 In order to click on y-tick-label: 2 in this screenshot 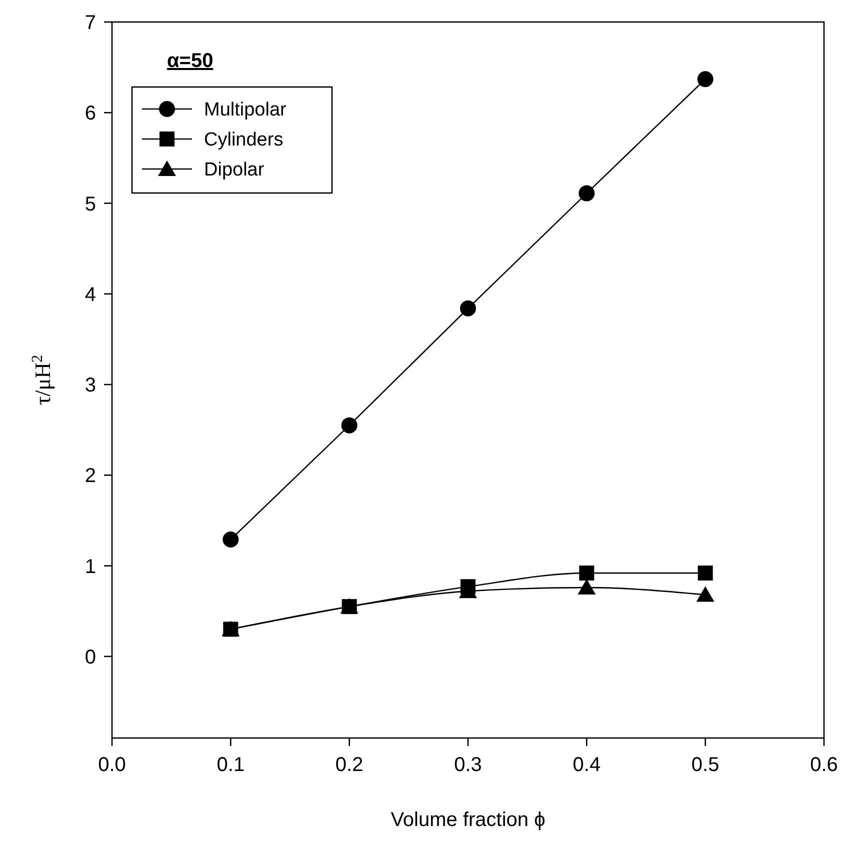, I will do `click(90, 476)`.